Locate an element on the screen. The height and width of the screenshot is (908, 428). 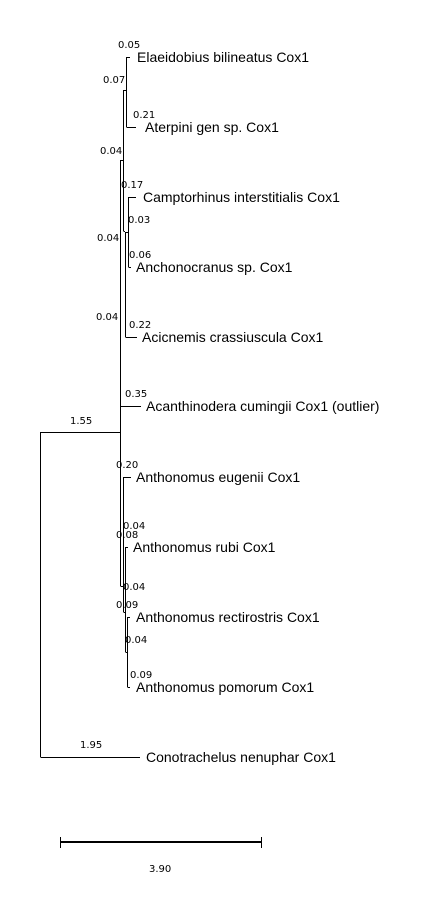
taxon-label-eugenii: Anthonomus eugenii Cox1 is located at coordinates (218, 477).